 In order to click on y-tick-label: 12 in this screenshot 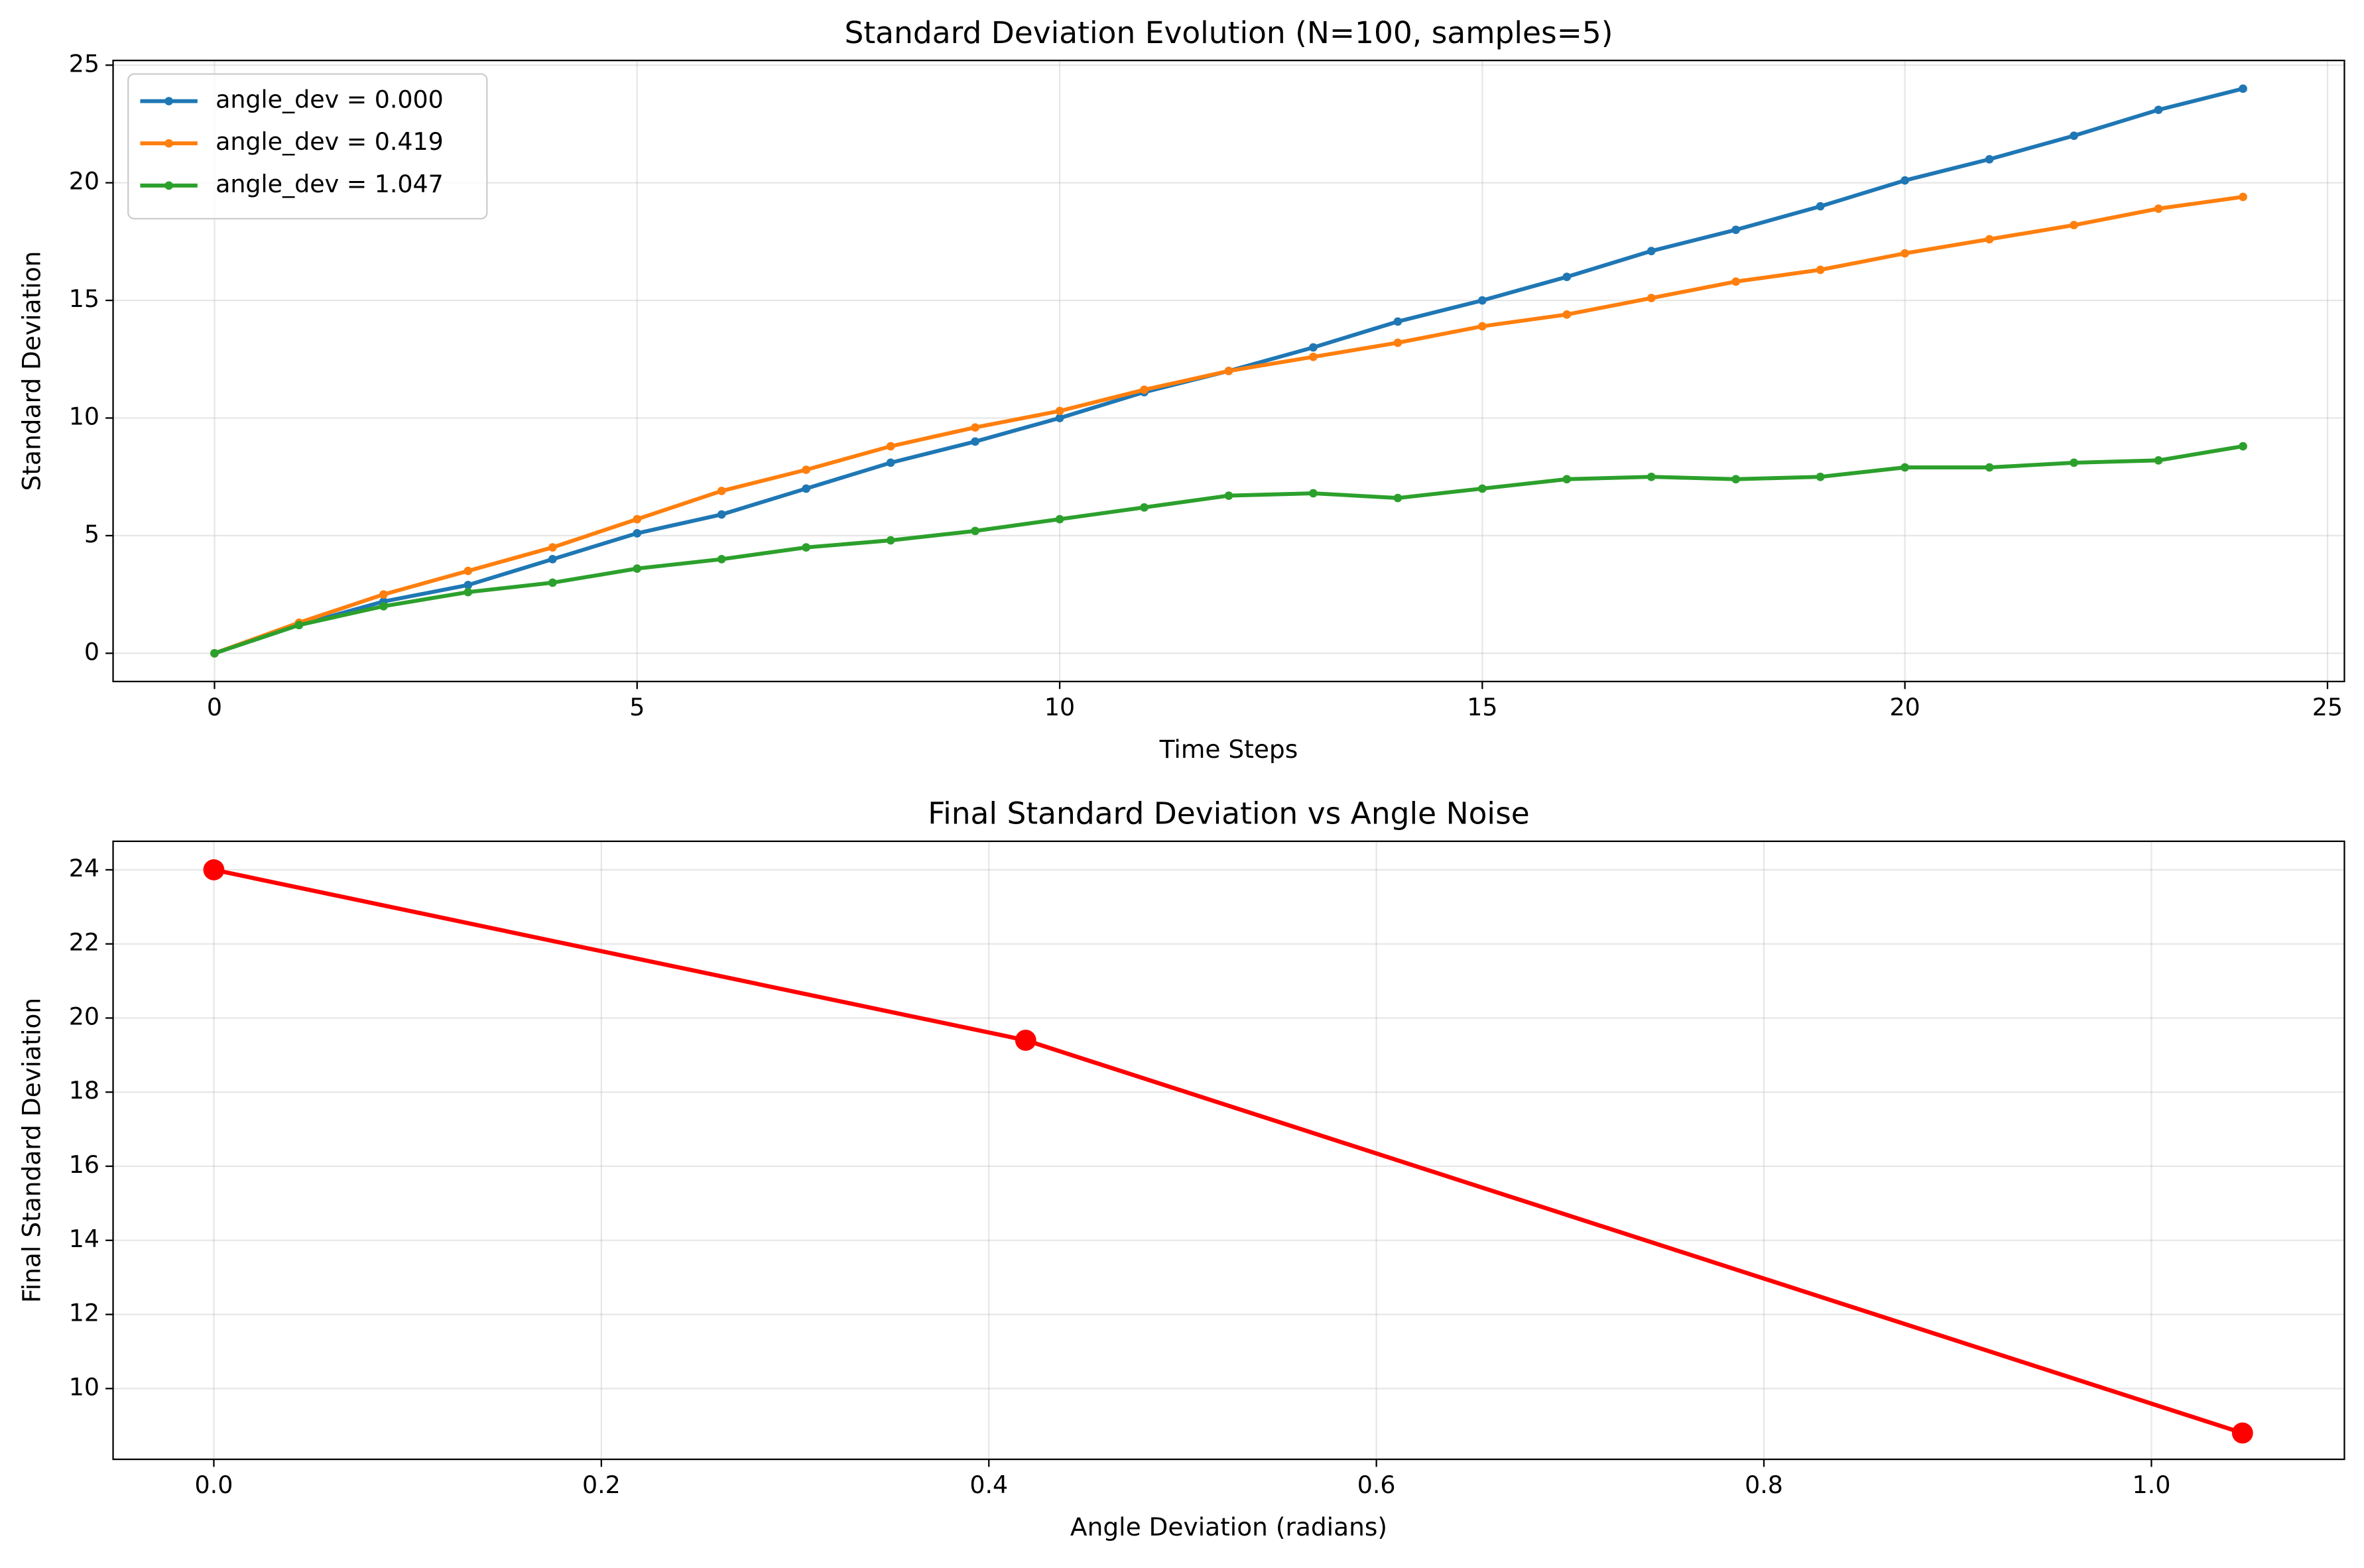, I will do `click(84, 1313)`.